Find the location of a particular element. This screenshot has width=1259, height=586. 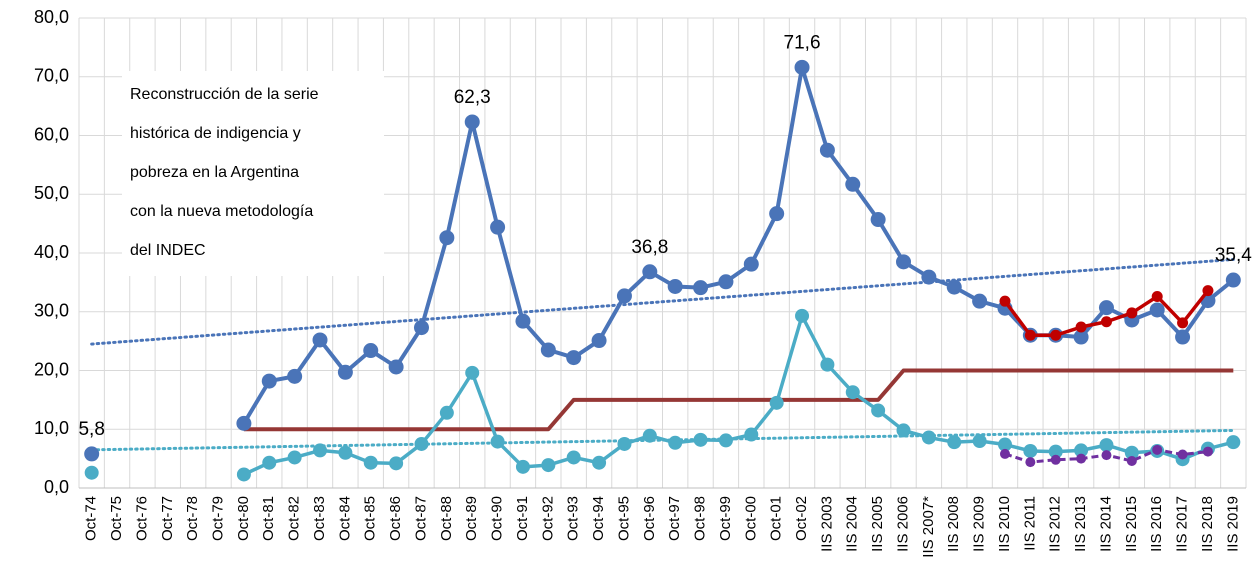

x-tick-label: Oct-87 is located at coordinates (420, 518).